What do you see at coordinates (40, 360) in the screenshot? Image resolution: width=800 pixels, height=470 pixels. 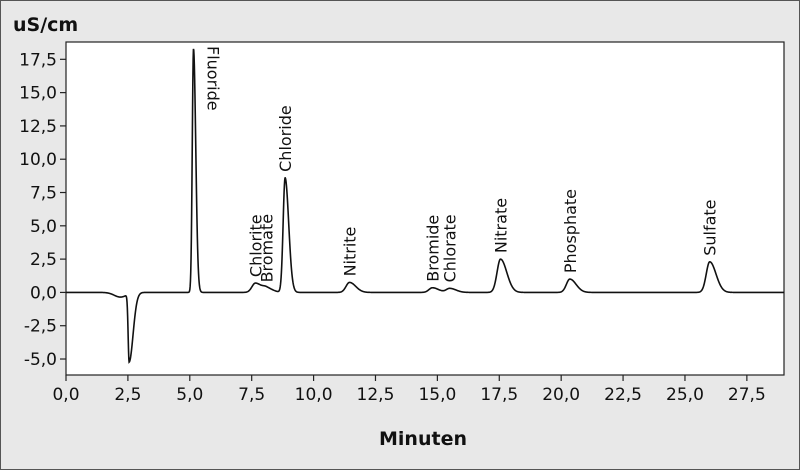 I see `y-tick-label: -5,0` at bounding box center [40, 360].